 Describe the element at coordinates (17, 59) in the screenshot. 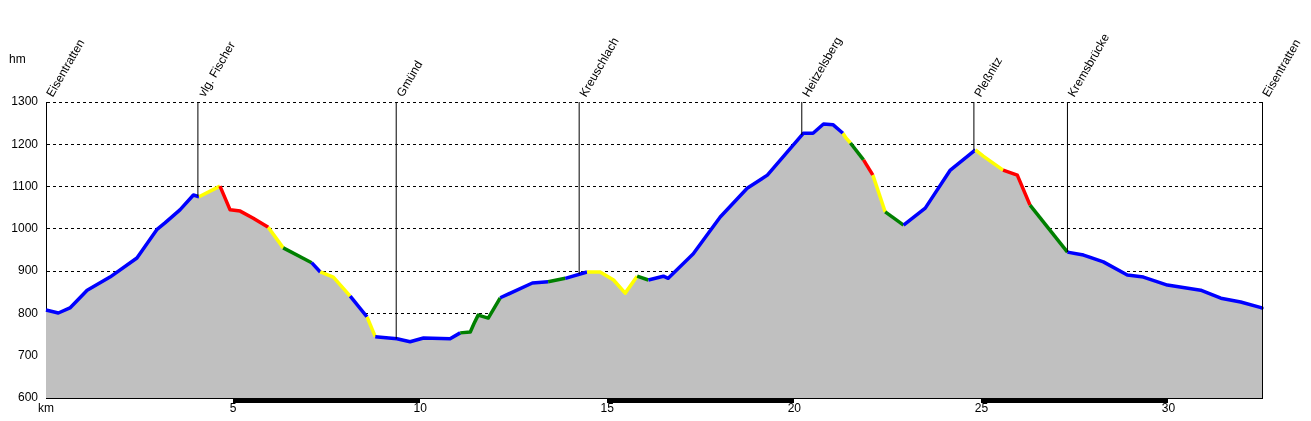

I see `y-axis-title: hm` at that location.